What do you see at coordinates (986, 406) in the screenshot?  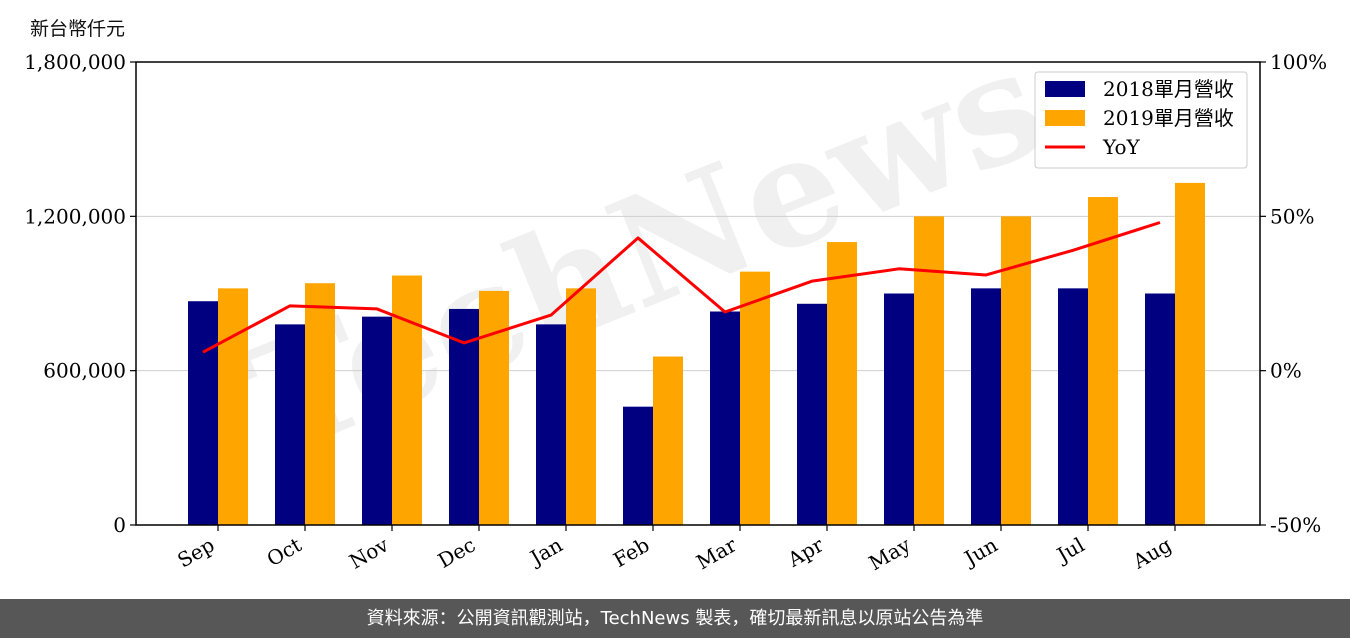 I see `bar-2018-jun` at bounding box center [986, 406].